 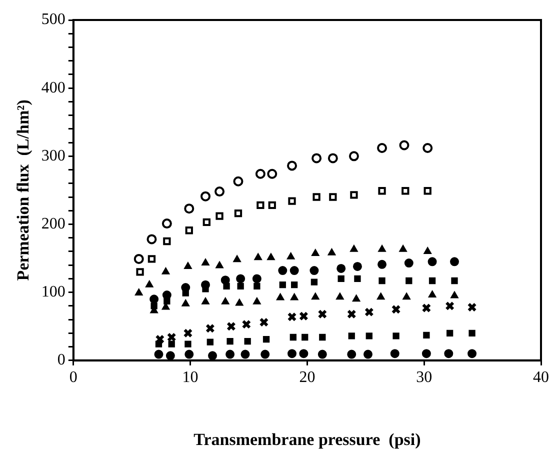 I want to click on y-tick-label: 100, so click(x=53, y=292).